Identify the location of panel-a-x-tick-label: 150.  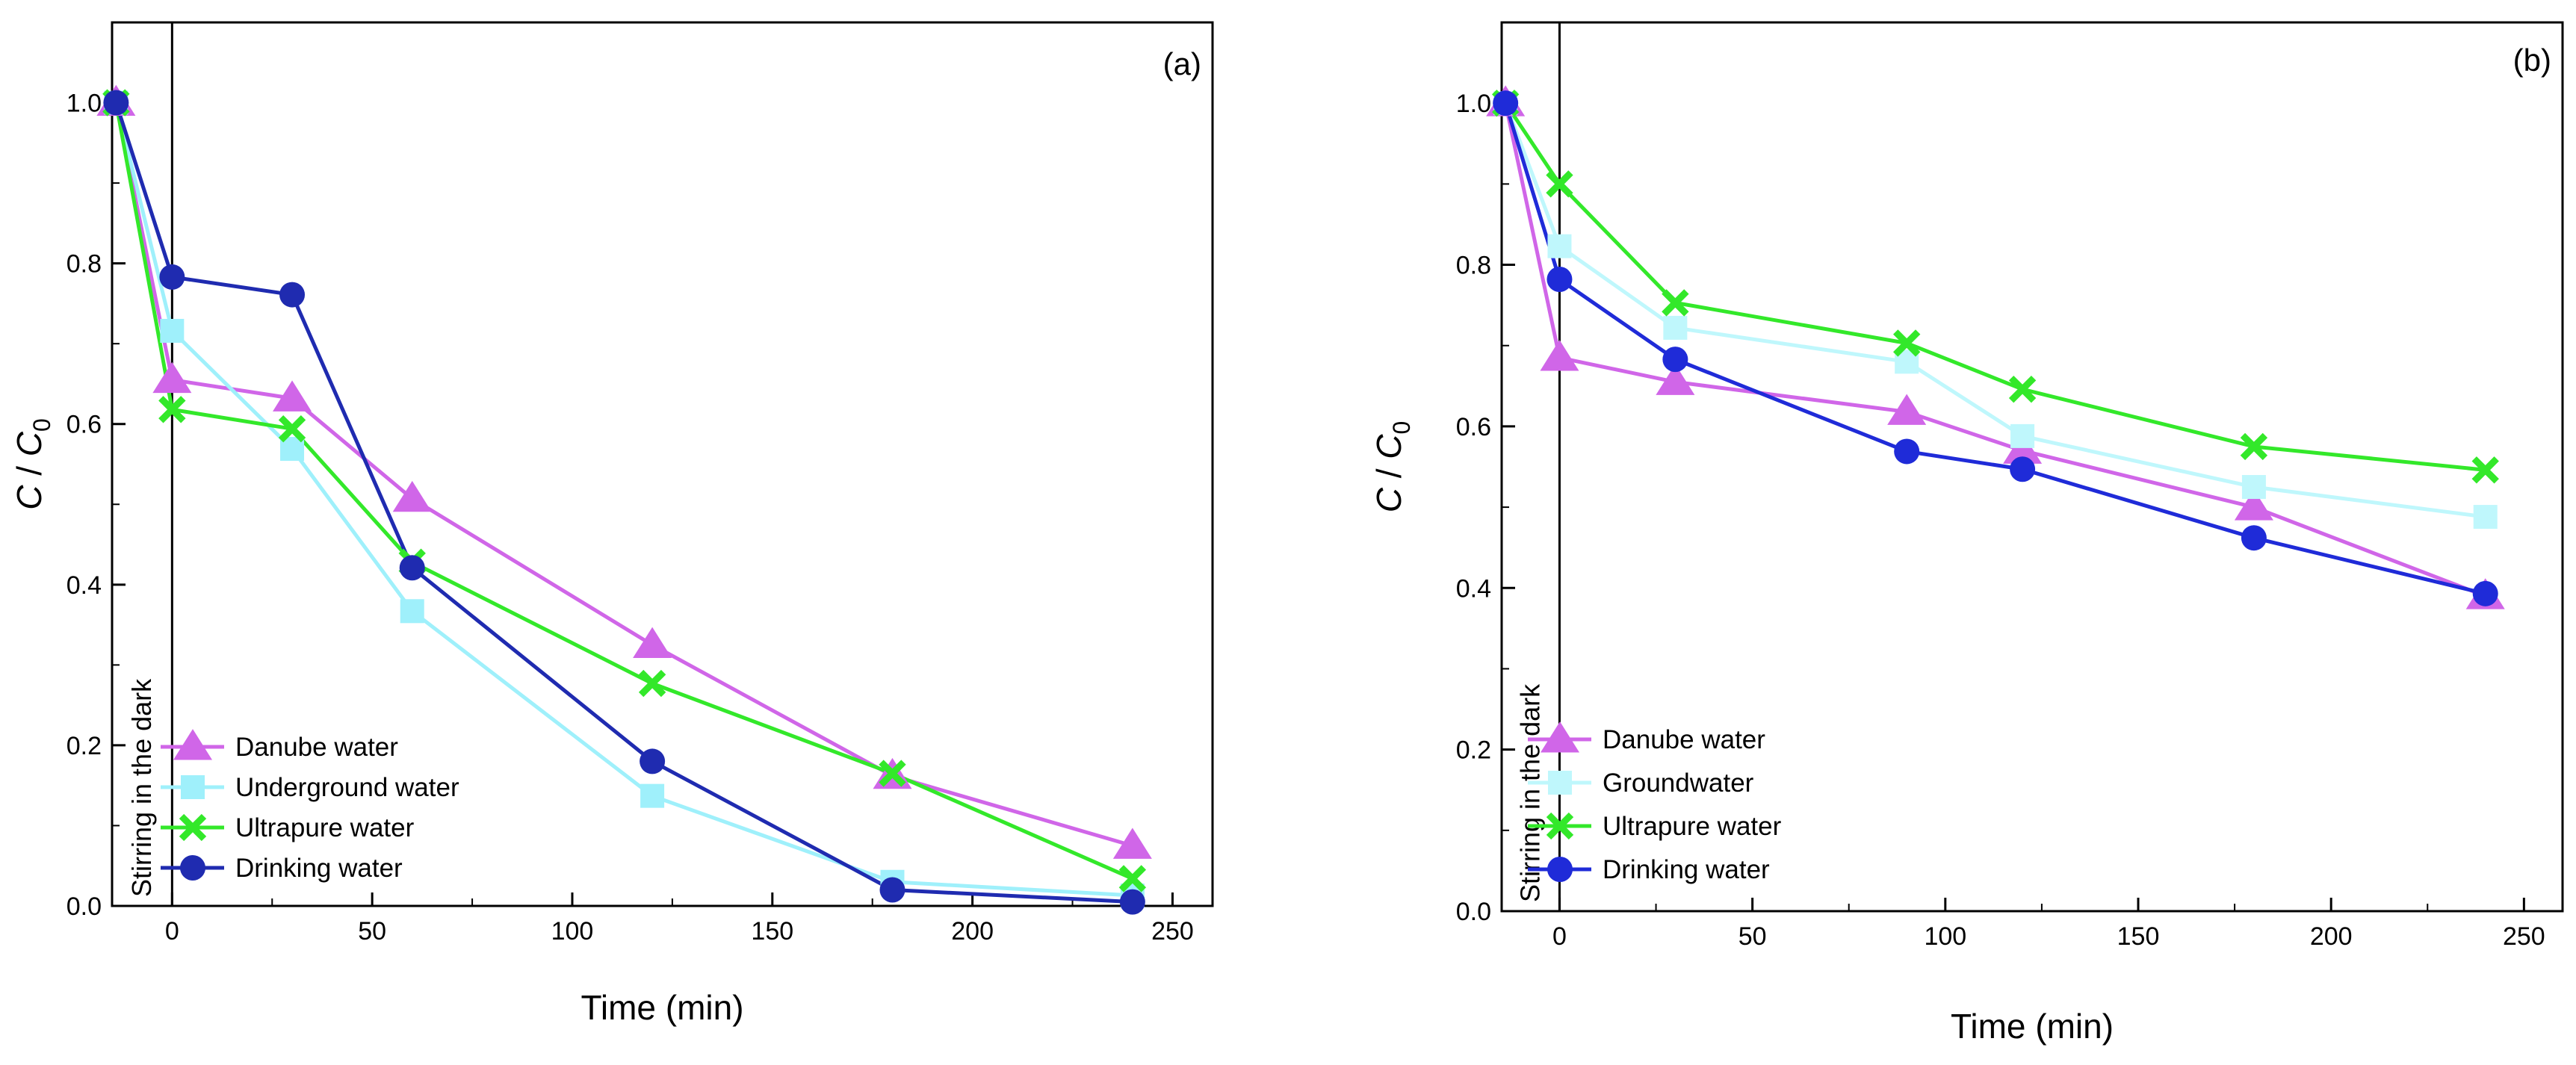
(772, 931).